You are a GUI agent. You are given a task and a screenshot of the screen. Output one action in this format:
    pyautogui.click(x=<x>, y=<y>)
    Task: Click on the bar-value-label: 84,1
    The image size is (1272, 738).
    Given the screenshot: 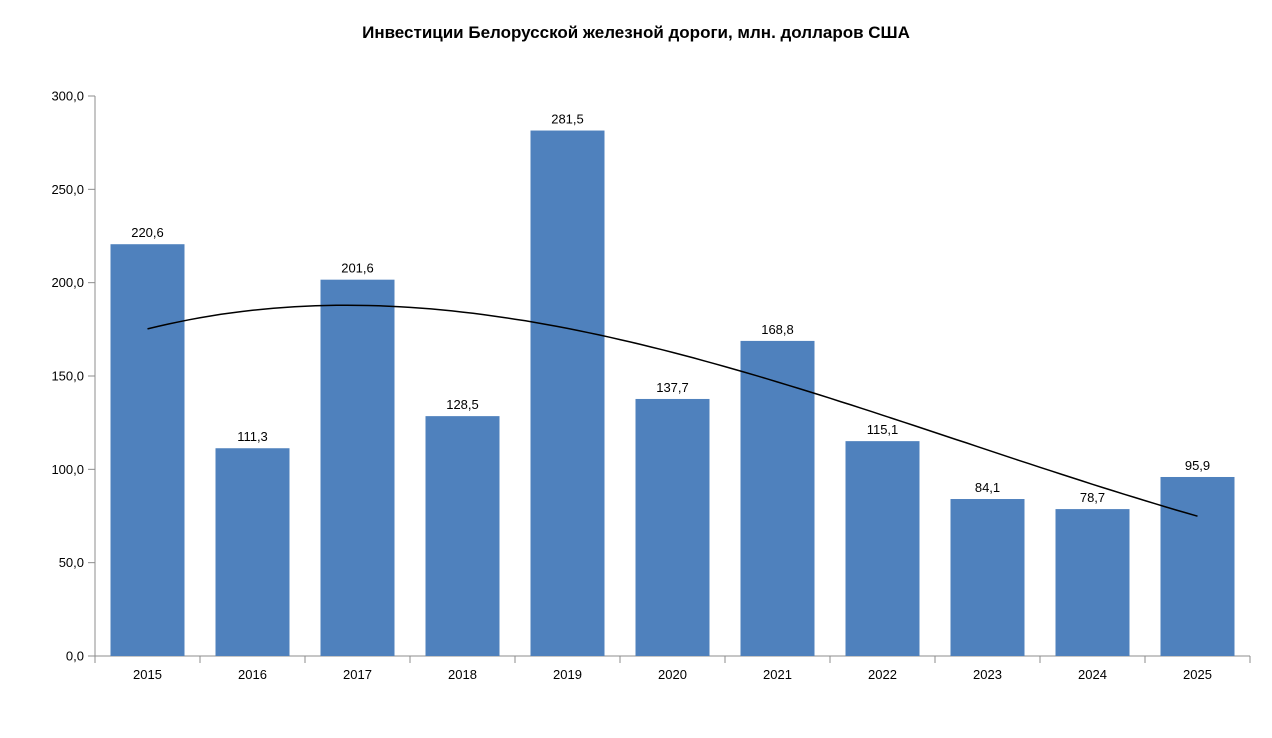 What is the action you would take?
    pyautogui.click(x=987, y=487)
    